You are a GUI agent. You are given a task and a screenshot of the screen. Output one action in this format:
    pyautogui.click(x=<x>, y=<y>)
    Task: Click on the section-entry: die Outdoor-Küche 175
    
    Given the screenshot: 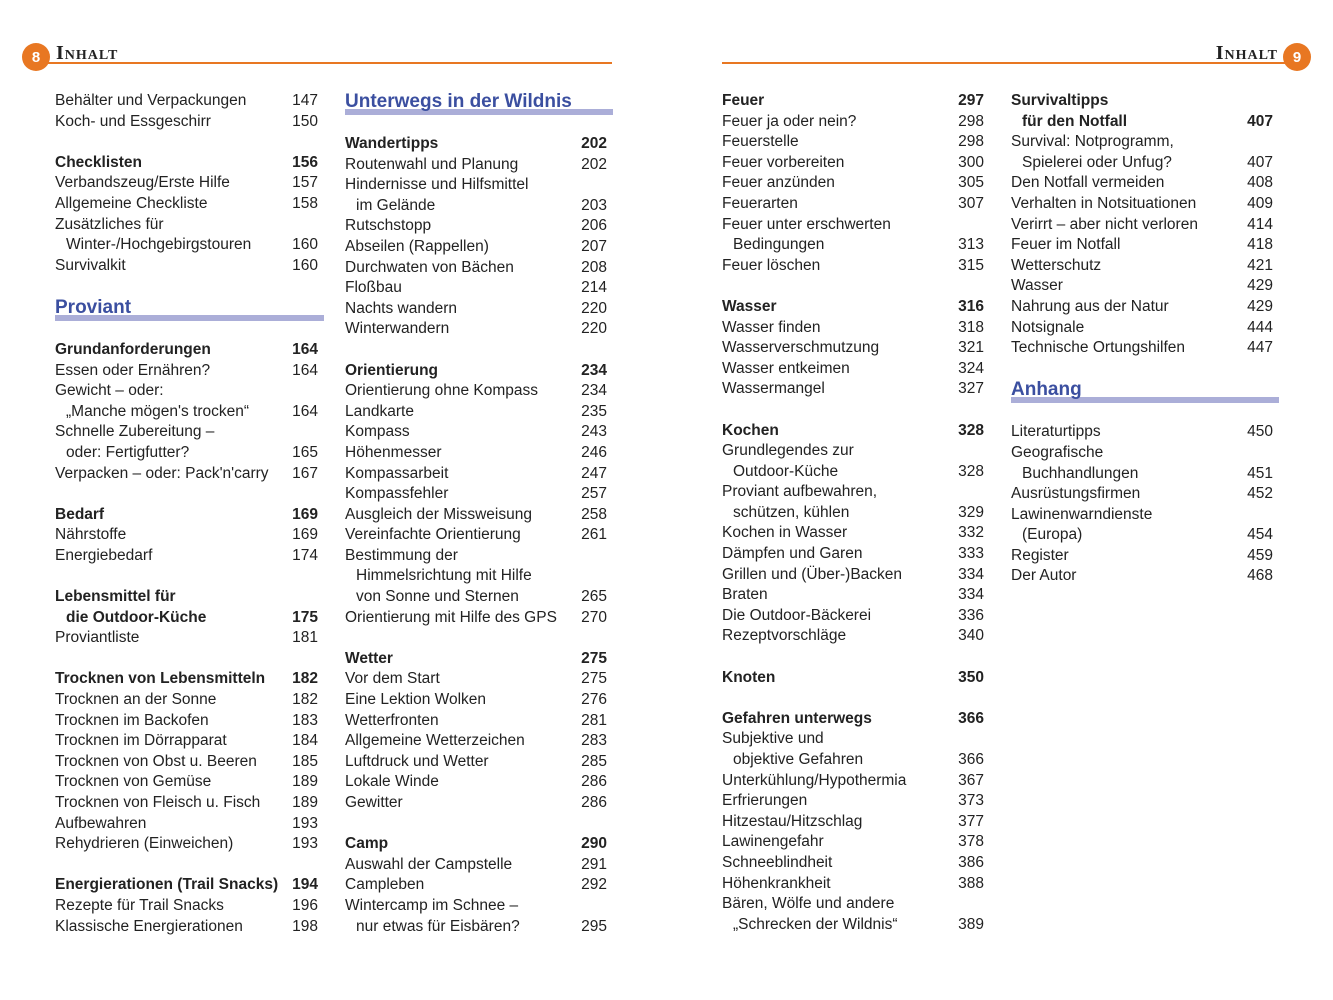 What is the action you would take?
    pyautogui.click(x=186, y=618)
    